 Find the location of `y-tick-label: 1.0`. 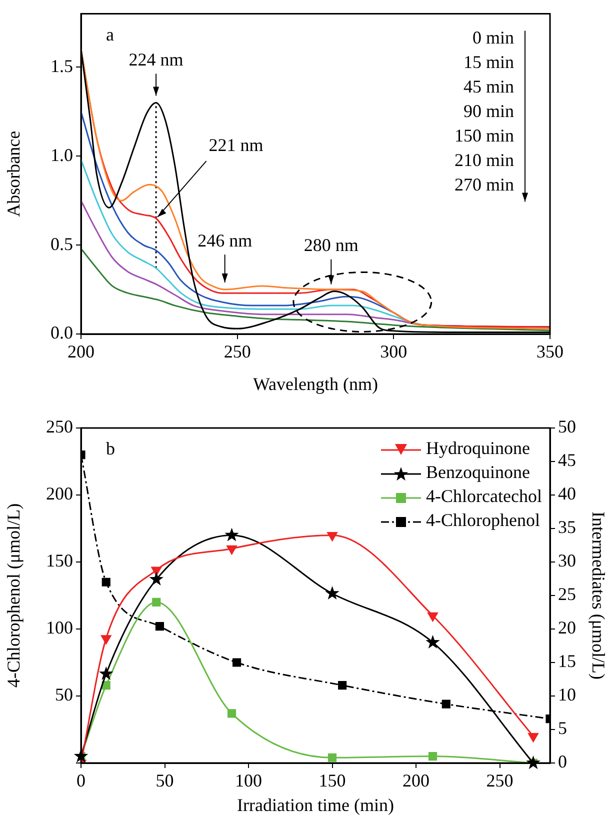

y-tick-label: 1.0 is located at coordinates (61, 154).